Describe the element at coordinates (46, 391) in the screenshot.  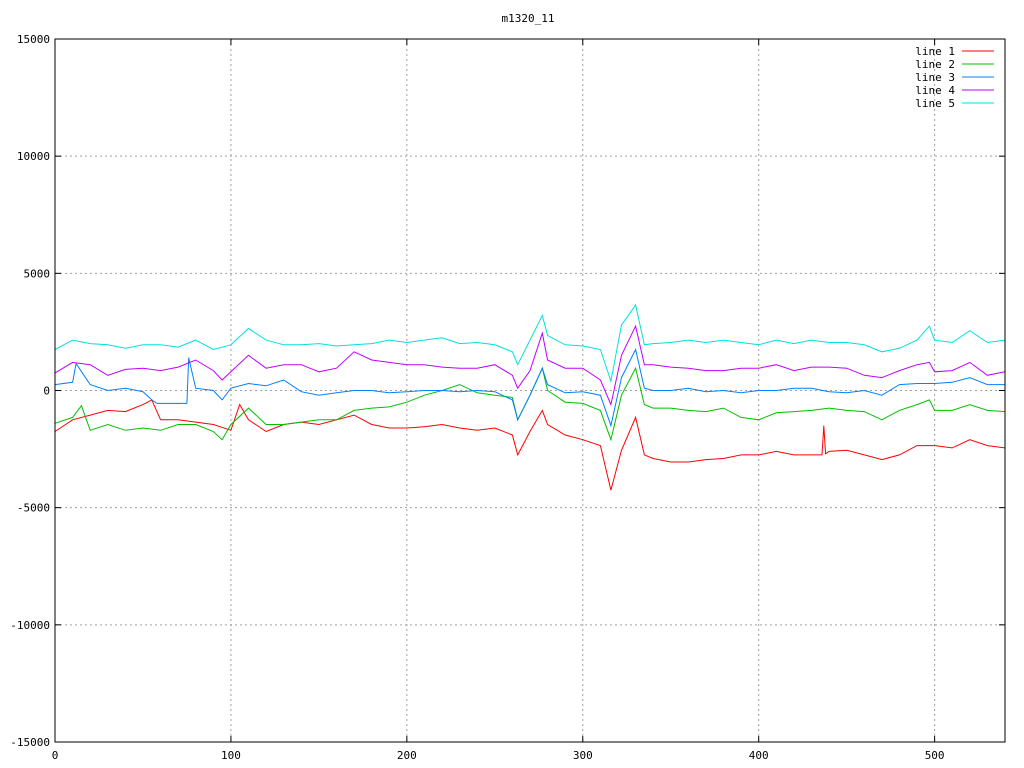
I see `y-tick-label: 0` at that location.